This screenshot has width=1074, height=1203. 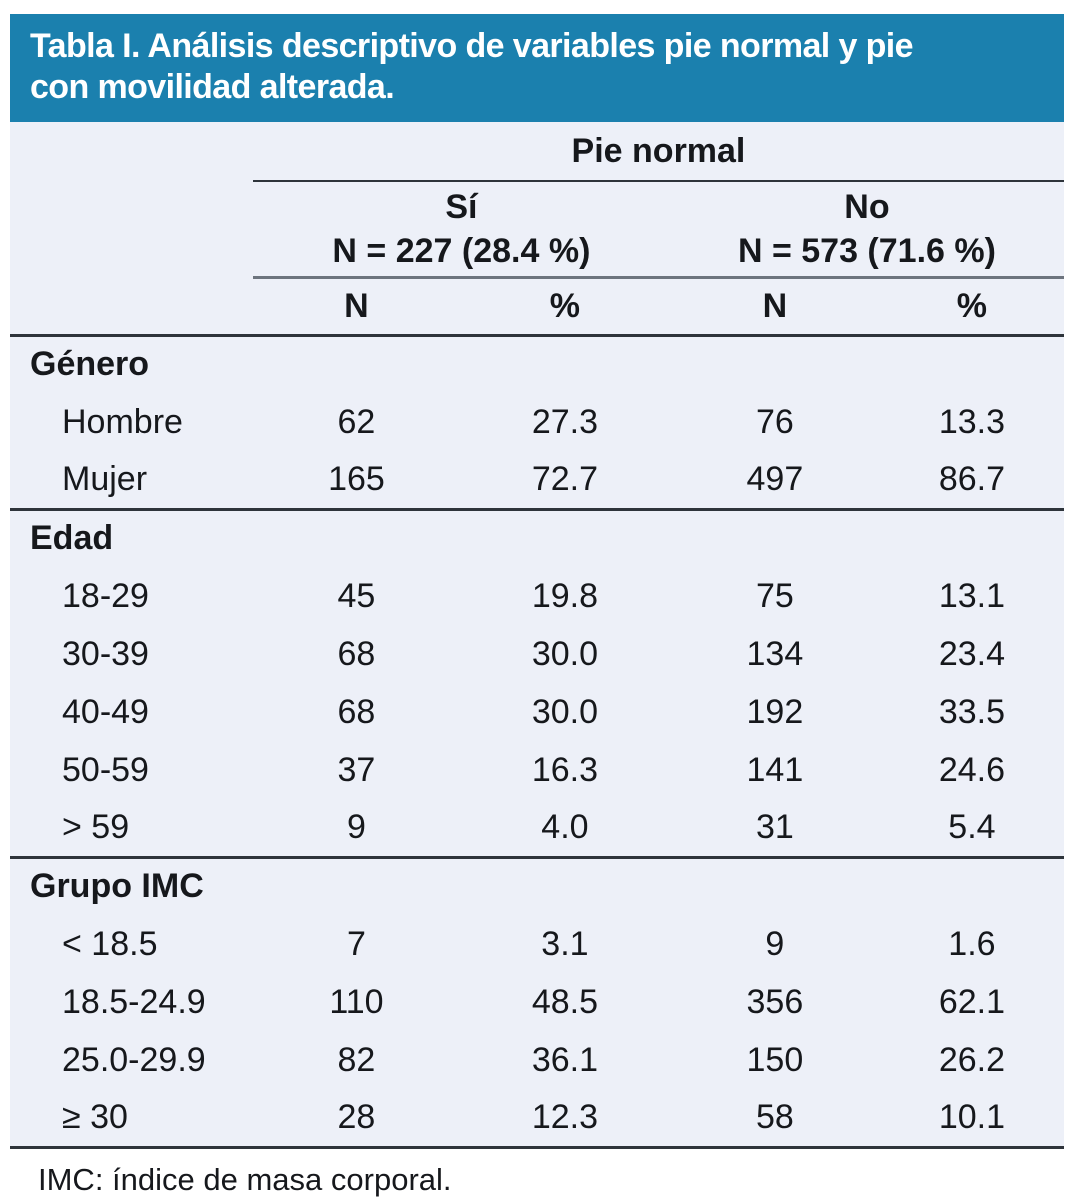 What do you see at coordinates (774, 307) in the screenshot?
I see `col-header-n-no: N` at bounding box center [774, 307].